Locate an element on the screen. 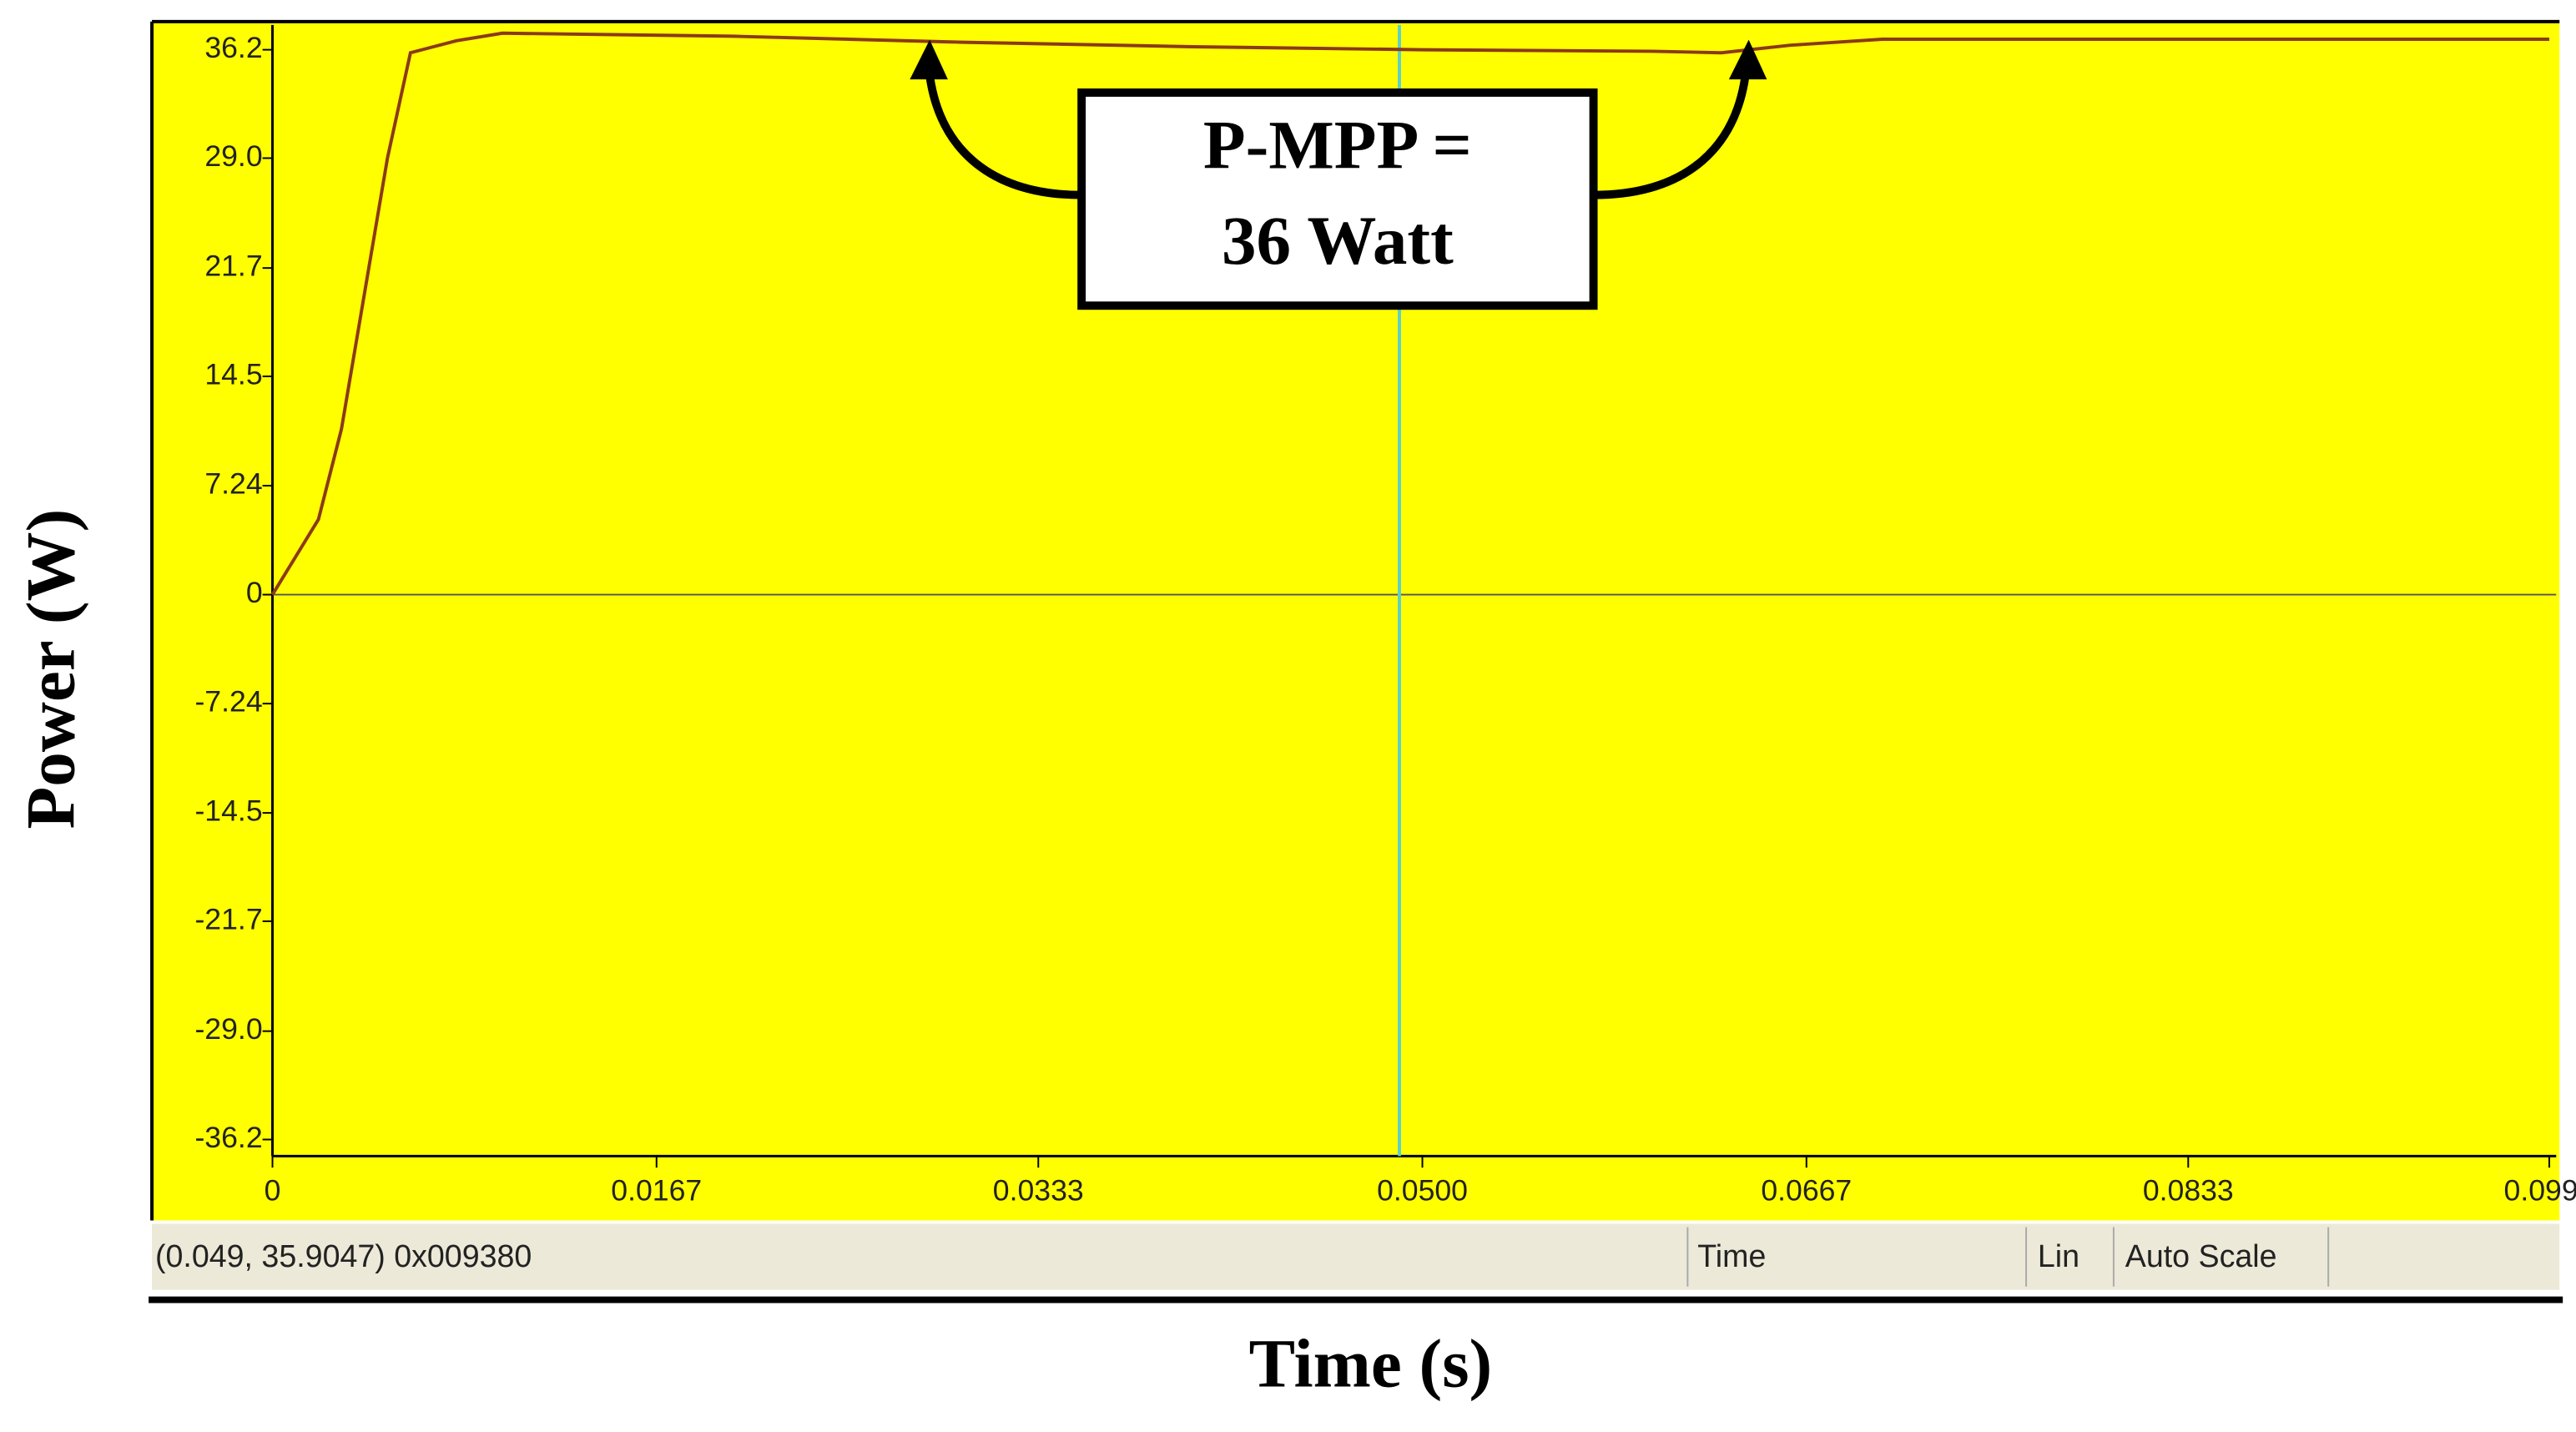 The width and height of the screenshot is (2576, 1432). y-tick-label: -29.0 is located at coordinates (228, 1029).